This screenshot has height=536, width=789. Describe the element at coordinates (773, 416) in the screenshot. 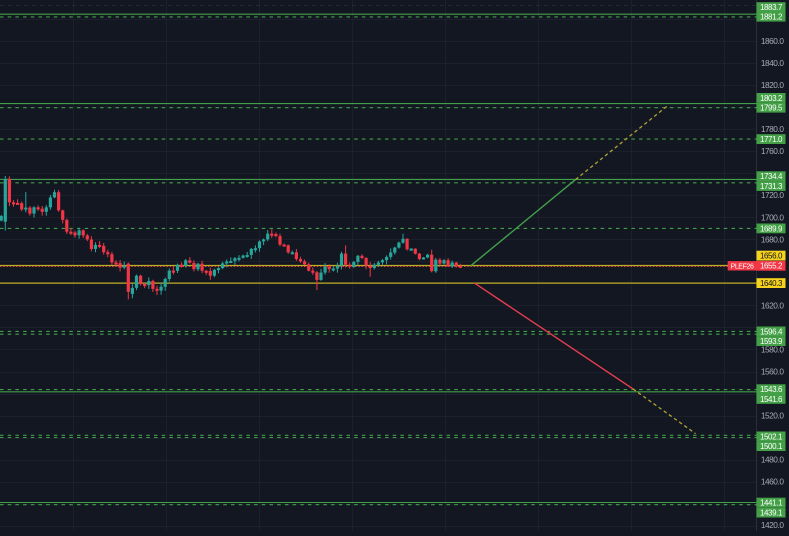

I see `svg-text: 1520.0` at that location.